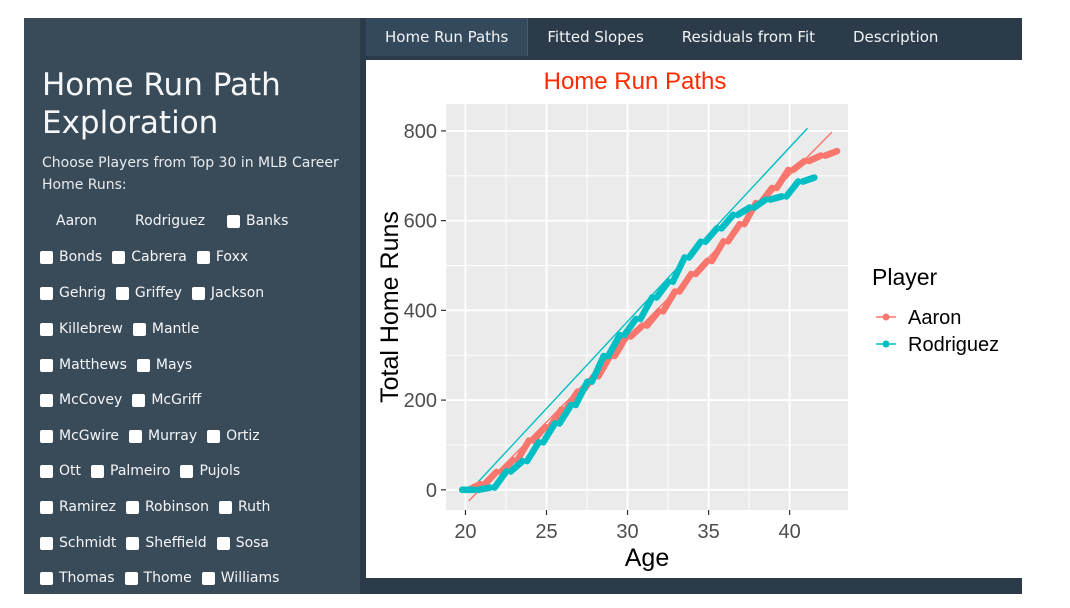 This screenshot has width=1070, height=608. I want to click on checkbox-row: Thomas Thome Williams, so click(164, 578).